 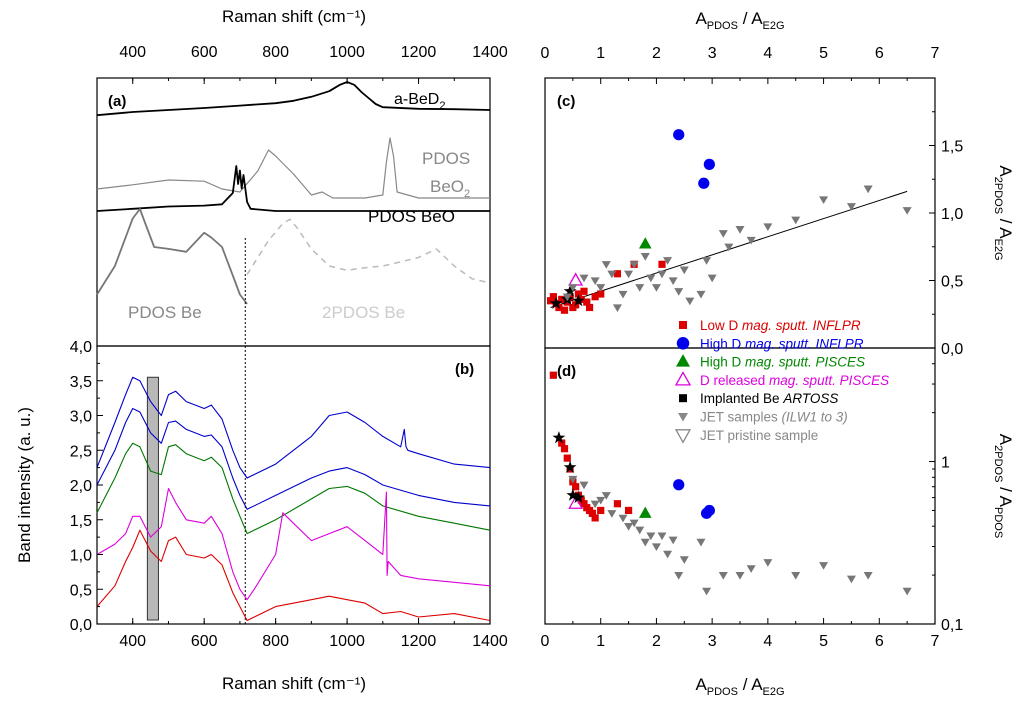 What do you see at coordinates (741, 398) in the screenshot?
I see `legend-label: Implanted Be` at bounding box center [741, 398].